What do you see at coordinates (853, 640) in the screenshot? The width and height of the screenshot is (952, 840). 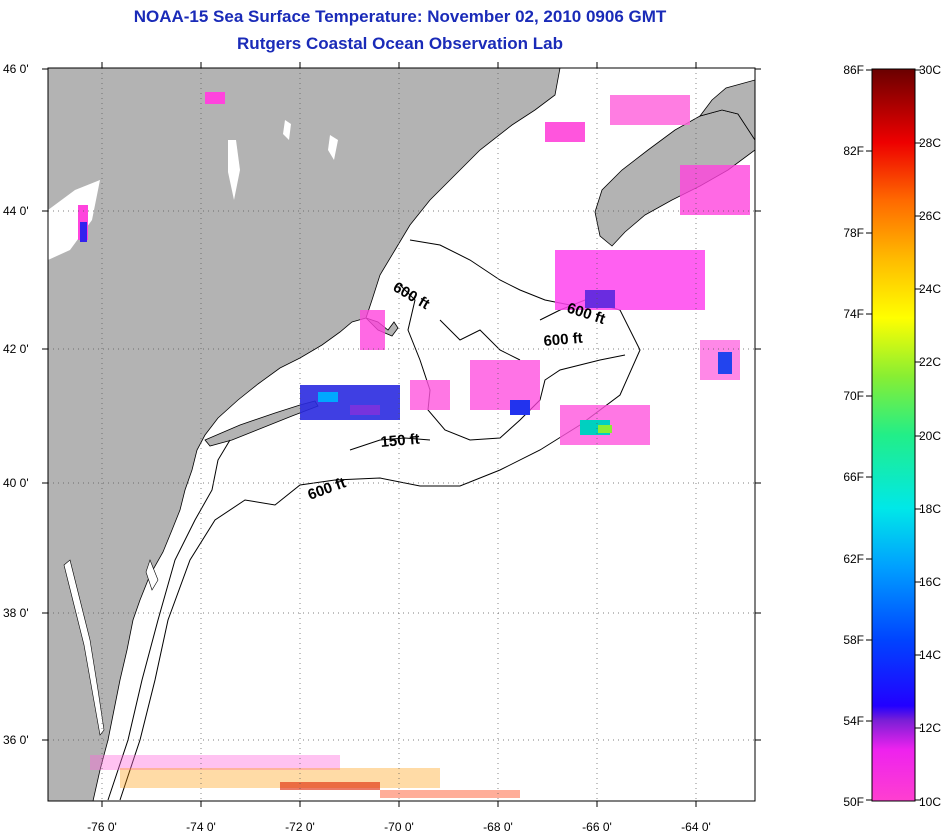 I see `colorbar-f-label: 58F` at bounding box center [853, 640].